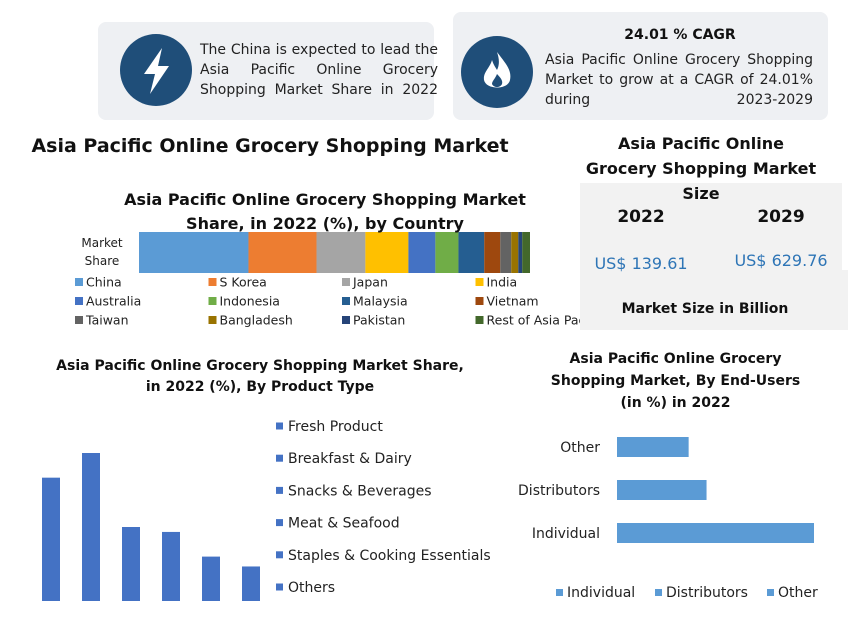 This screenshot has width=848, height=628. Describe the element at coordinates (379, 320) in the screenshot. I see `legend-label: Pakistan` at that location.